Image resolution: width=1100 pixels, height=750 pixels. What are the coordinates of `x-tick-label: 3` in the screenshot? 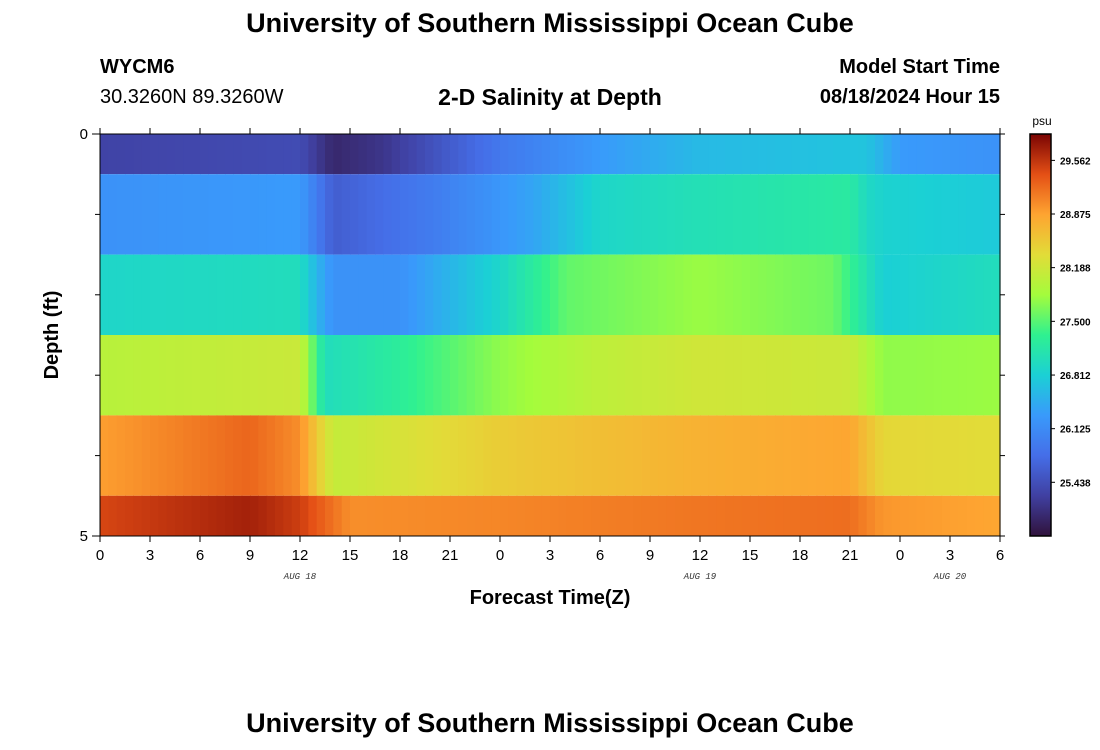 It's located at (150, 555).